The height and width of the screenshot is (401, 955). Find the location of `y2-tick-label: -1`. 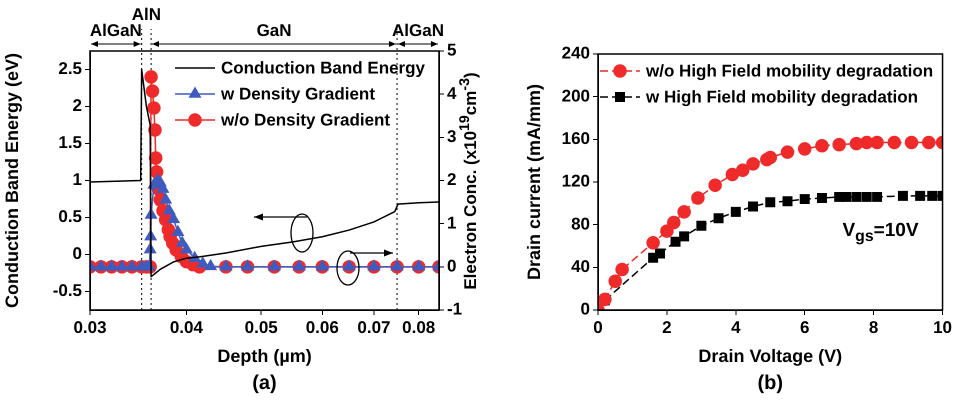

y2-tick-label: -1 is located at coordinates (454, 309).